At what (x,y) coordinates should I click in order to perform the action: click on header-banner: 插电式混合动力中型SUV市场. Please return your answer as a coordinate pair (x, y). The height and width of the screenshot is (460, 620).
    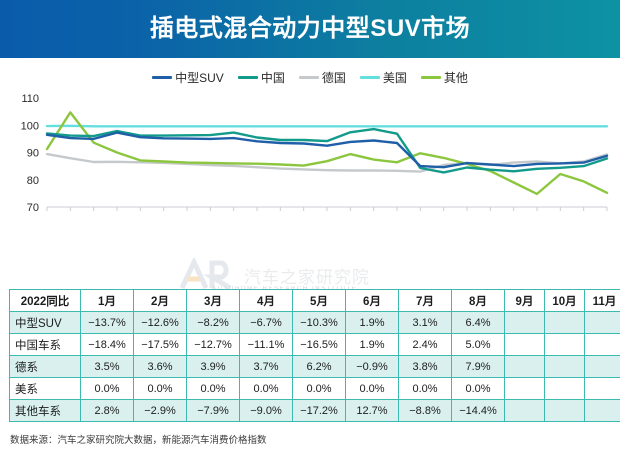
    Looking at the image, I should click on (310, 29).